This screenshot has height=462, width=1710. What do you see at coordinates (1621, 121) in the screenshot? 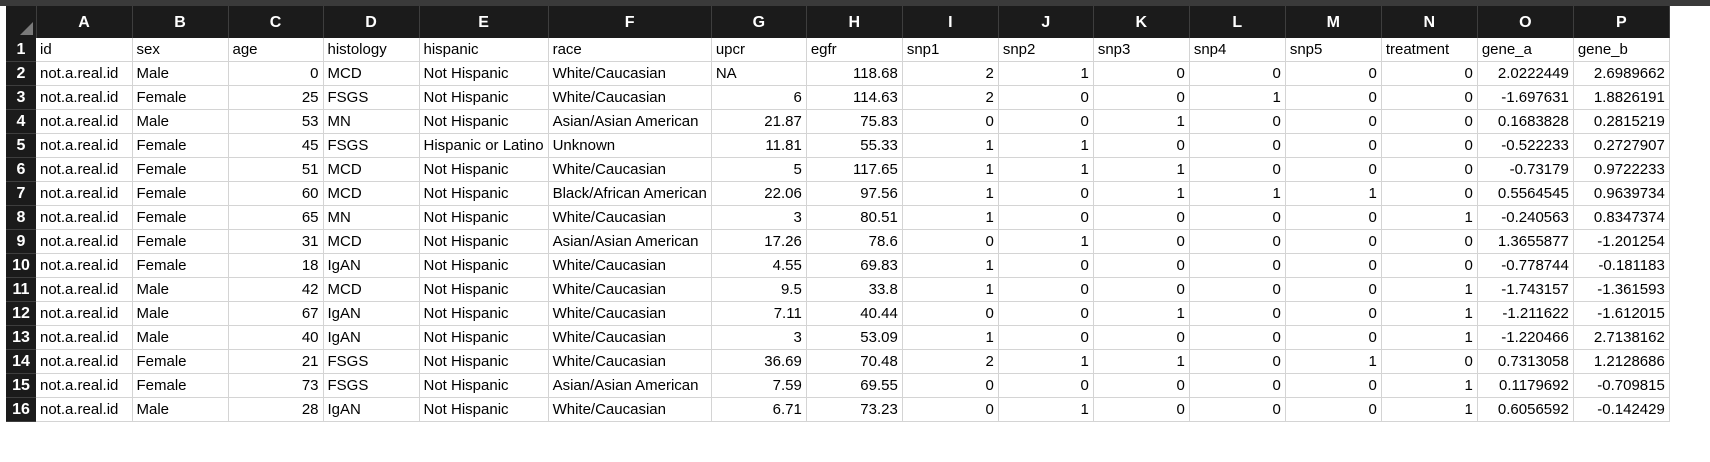
I see `cell-p4: 0.2815219` at bounding box center [1621, 121].